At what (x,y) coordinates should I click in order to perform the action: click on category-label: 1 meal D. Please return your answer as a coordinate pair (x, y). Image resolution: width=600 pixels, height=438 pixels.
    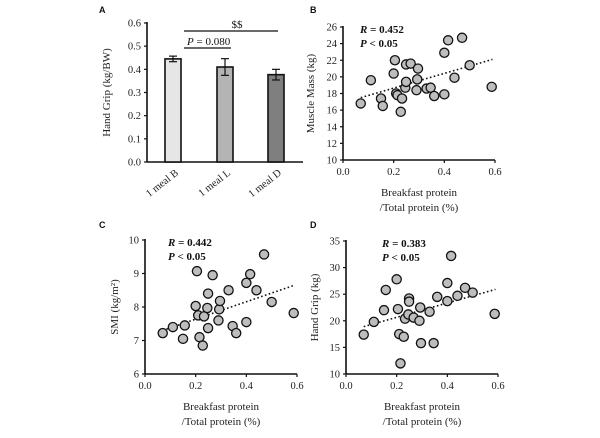
    Looking at the image, I should click on (265, 183).